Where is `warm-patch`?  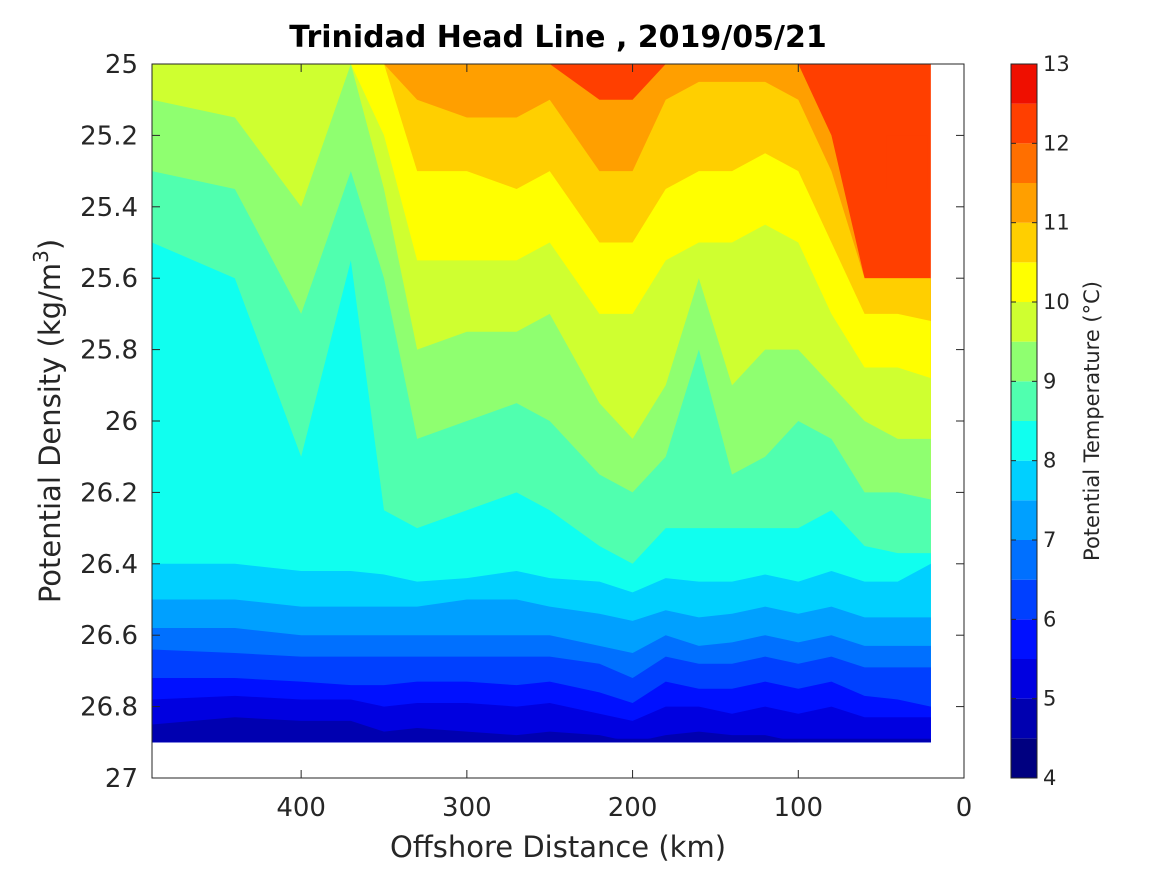
warm-patch is located at coordinates (907, 162).